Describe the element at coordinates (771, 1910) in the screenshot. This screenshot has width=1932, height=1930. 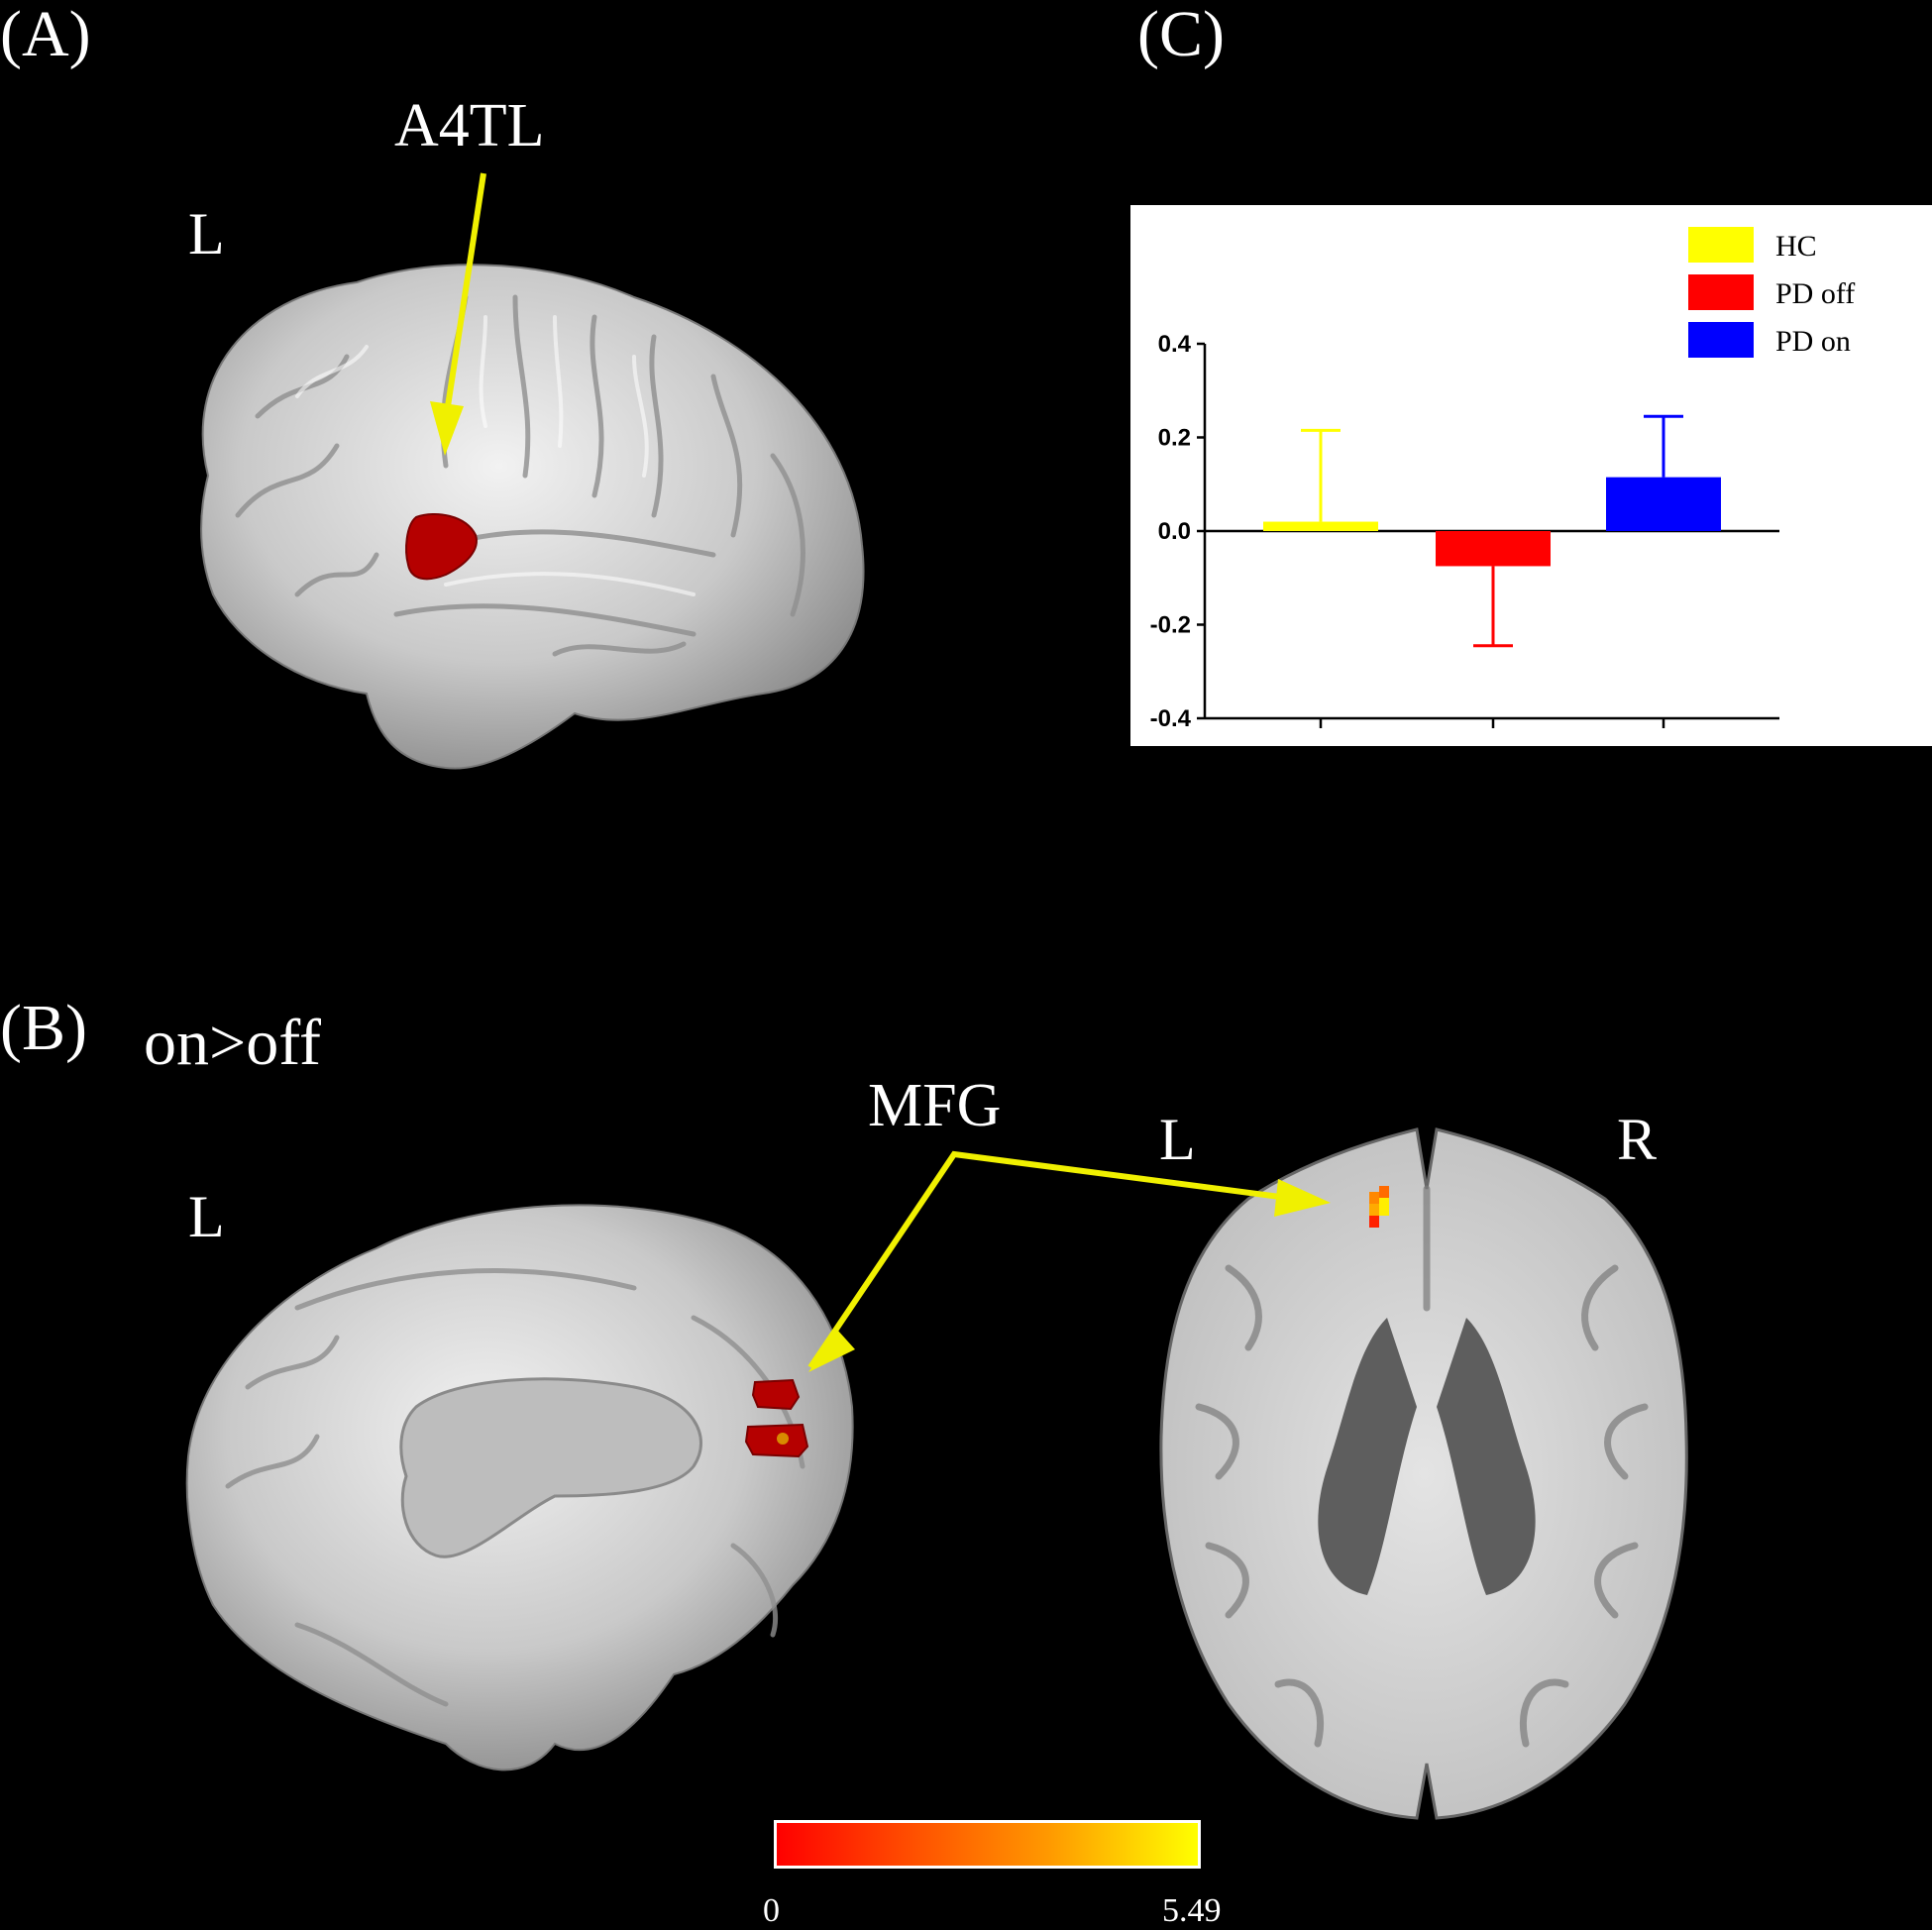
I see `colorbar-min-label: 0` at that location.